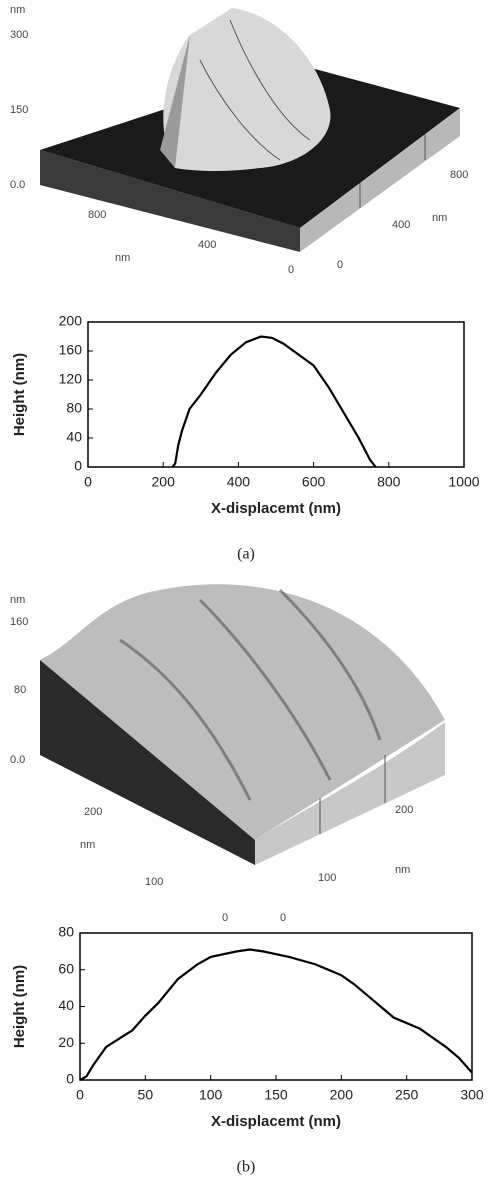  What do you see at coordinates (20, 690) in the screenshot?
I see `afm-axis-label: 80` at bounding box center [20, 690].